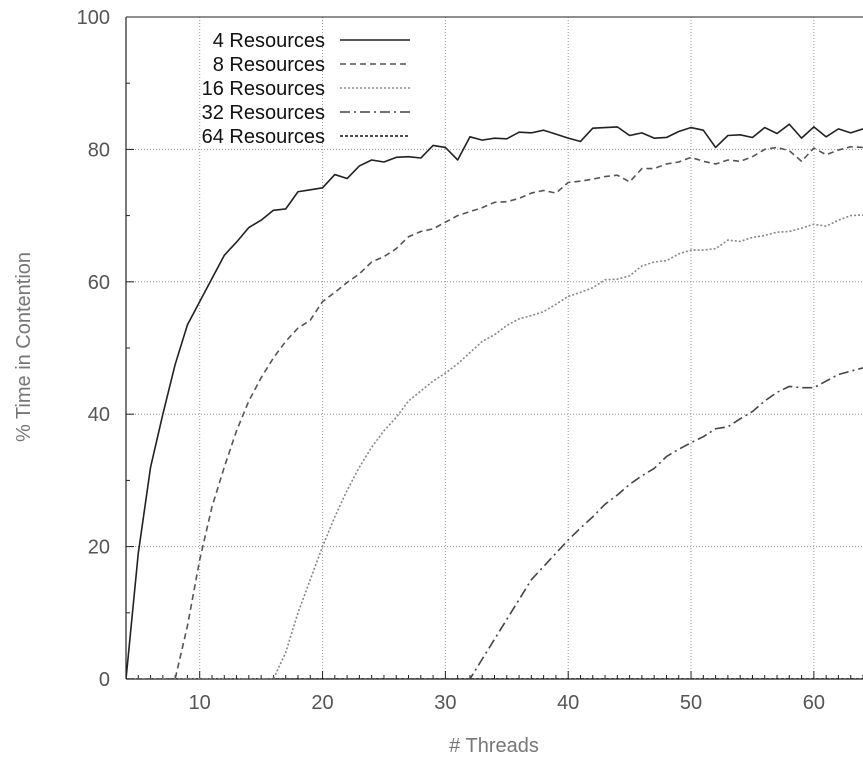 The image size is (863, 759). What do you see at coordinates (814, 703) in the screenshot?
I see `x-tick-label: 60` at bounding box center [814, 703].